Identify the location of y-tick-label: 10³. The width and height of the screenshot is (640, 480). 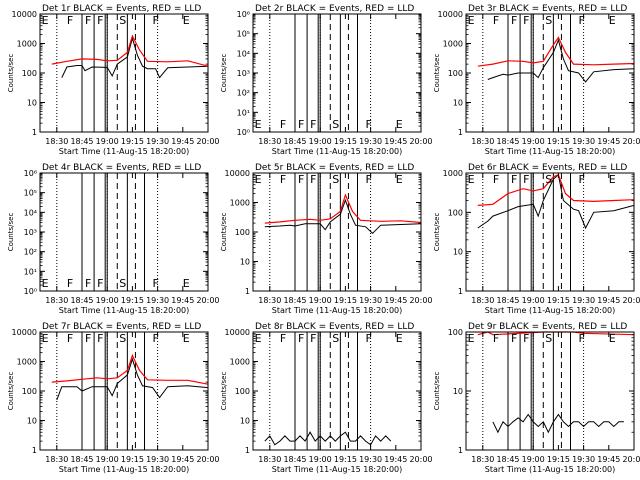
(243, 73).